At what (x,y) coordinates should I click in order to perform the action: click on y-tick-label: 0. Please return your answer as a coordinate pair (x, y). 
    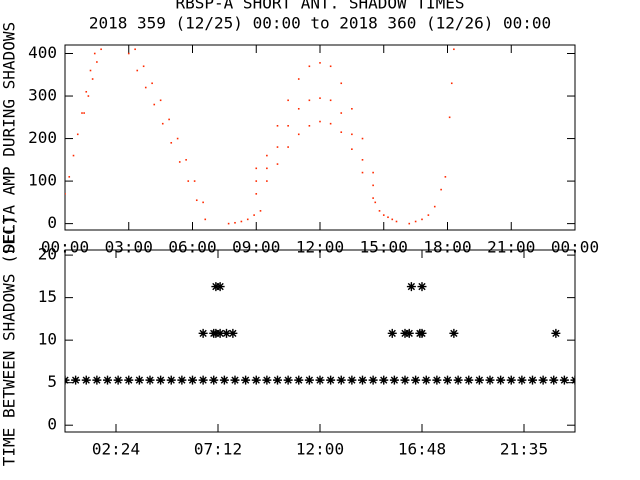
    Looking at the image, I should click on (52, 424).